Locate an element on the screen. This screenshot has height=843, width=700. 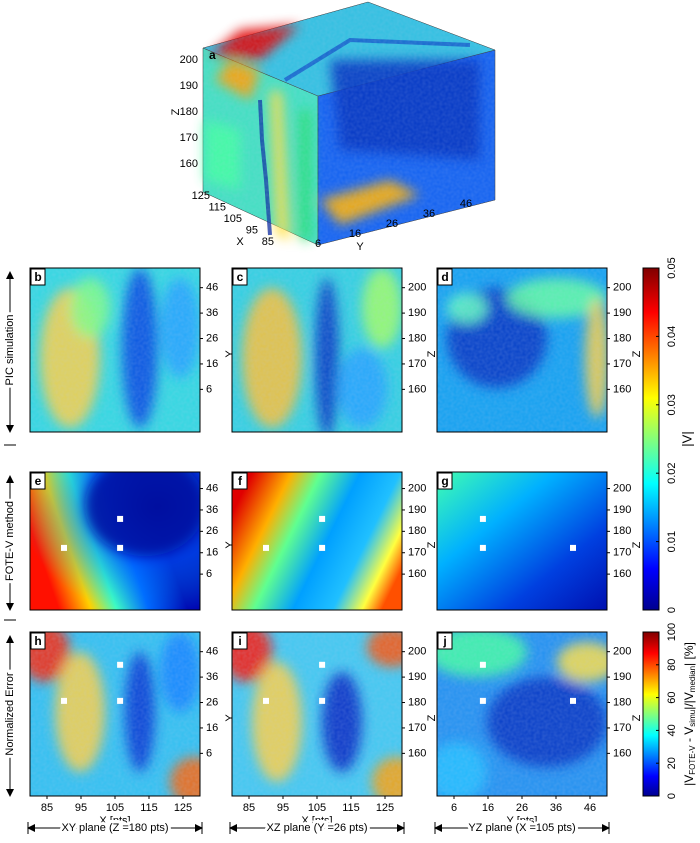
x-tick-label: 46 is located at coordinates (590, 808).